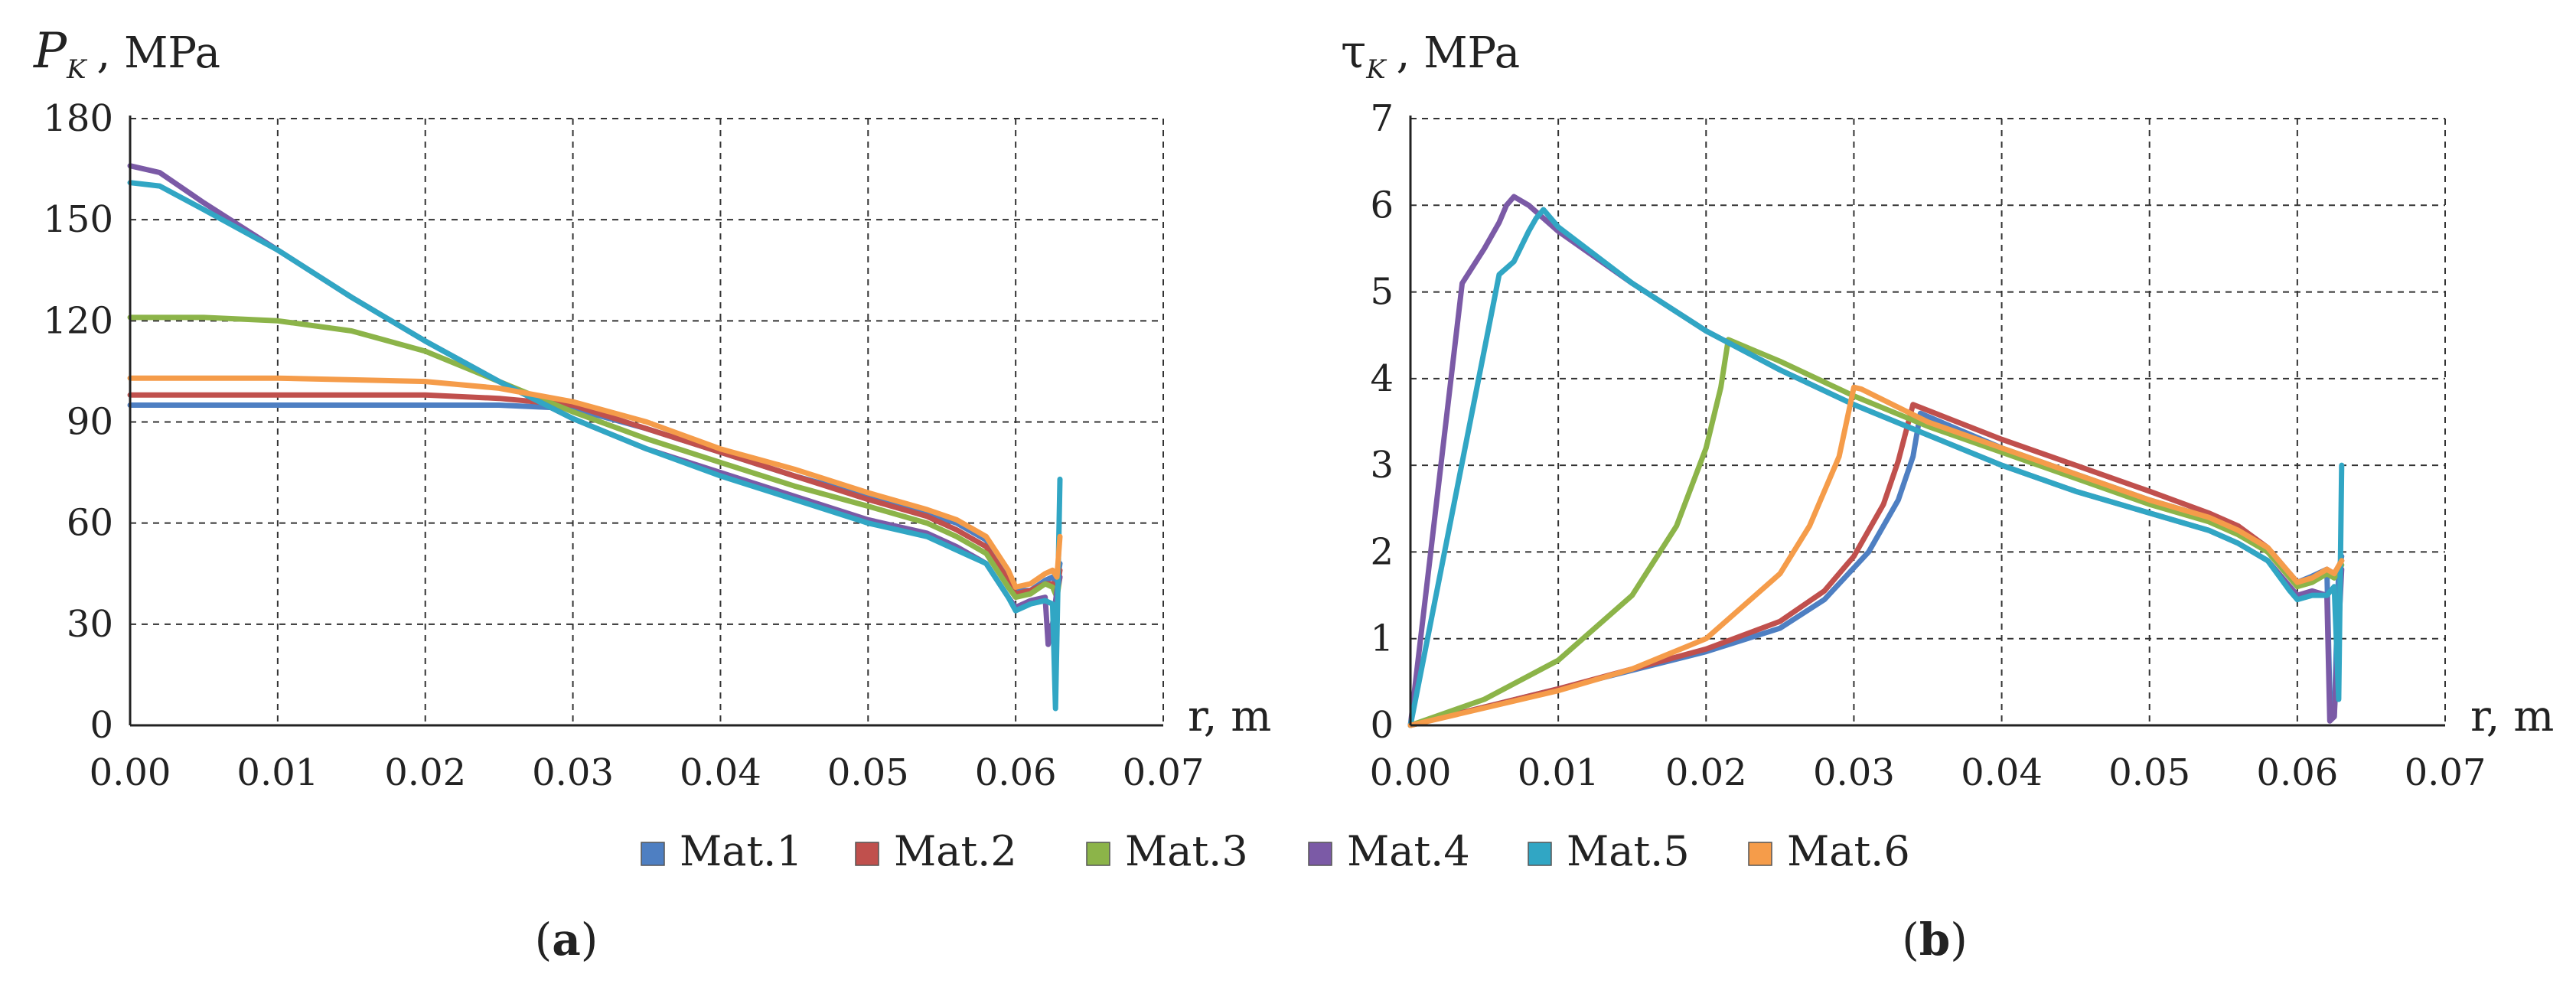  I want to click on y-axis-unit-a: , MPa, so click(158, 53).